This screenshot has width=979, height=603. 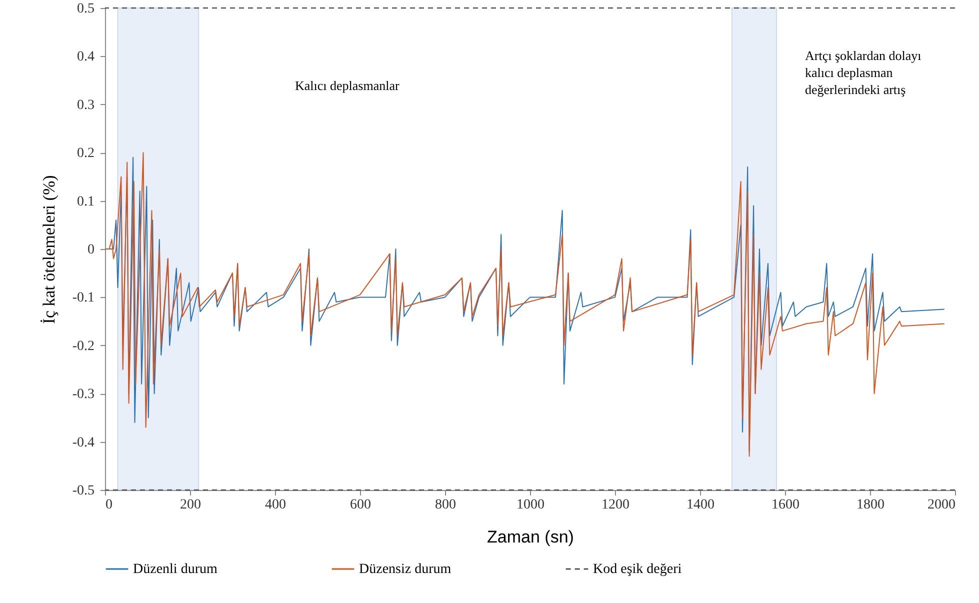 What do you see at coordinates (85, 154) in the screenshot?
I see `y-tick-label: 0.2` at bounding box center [85, 154].